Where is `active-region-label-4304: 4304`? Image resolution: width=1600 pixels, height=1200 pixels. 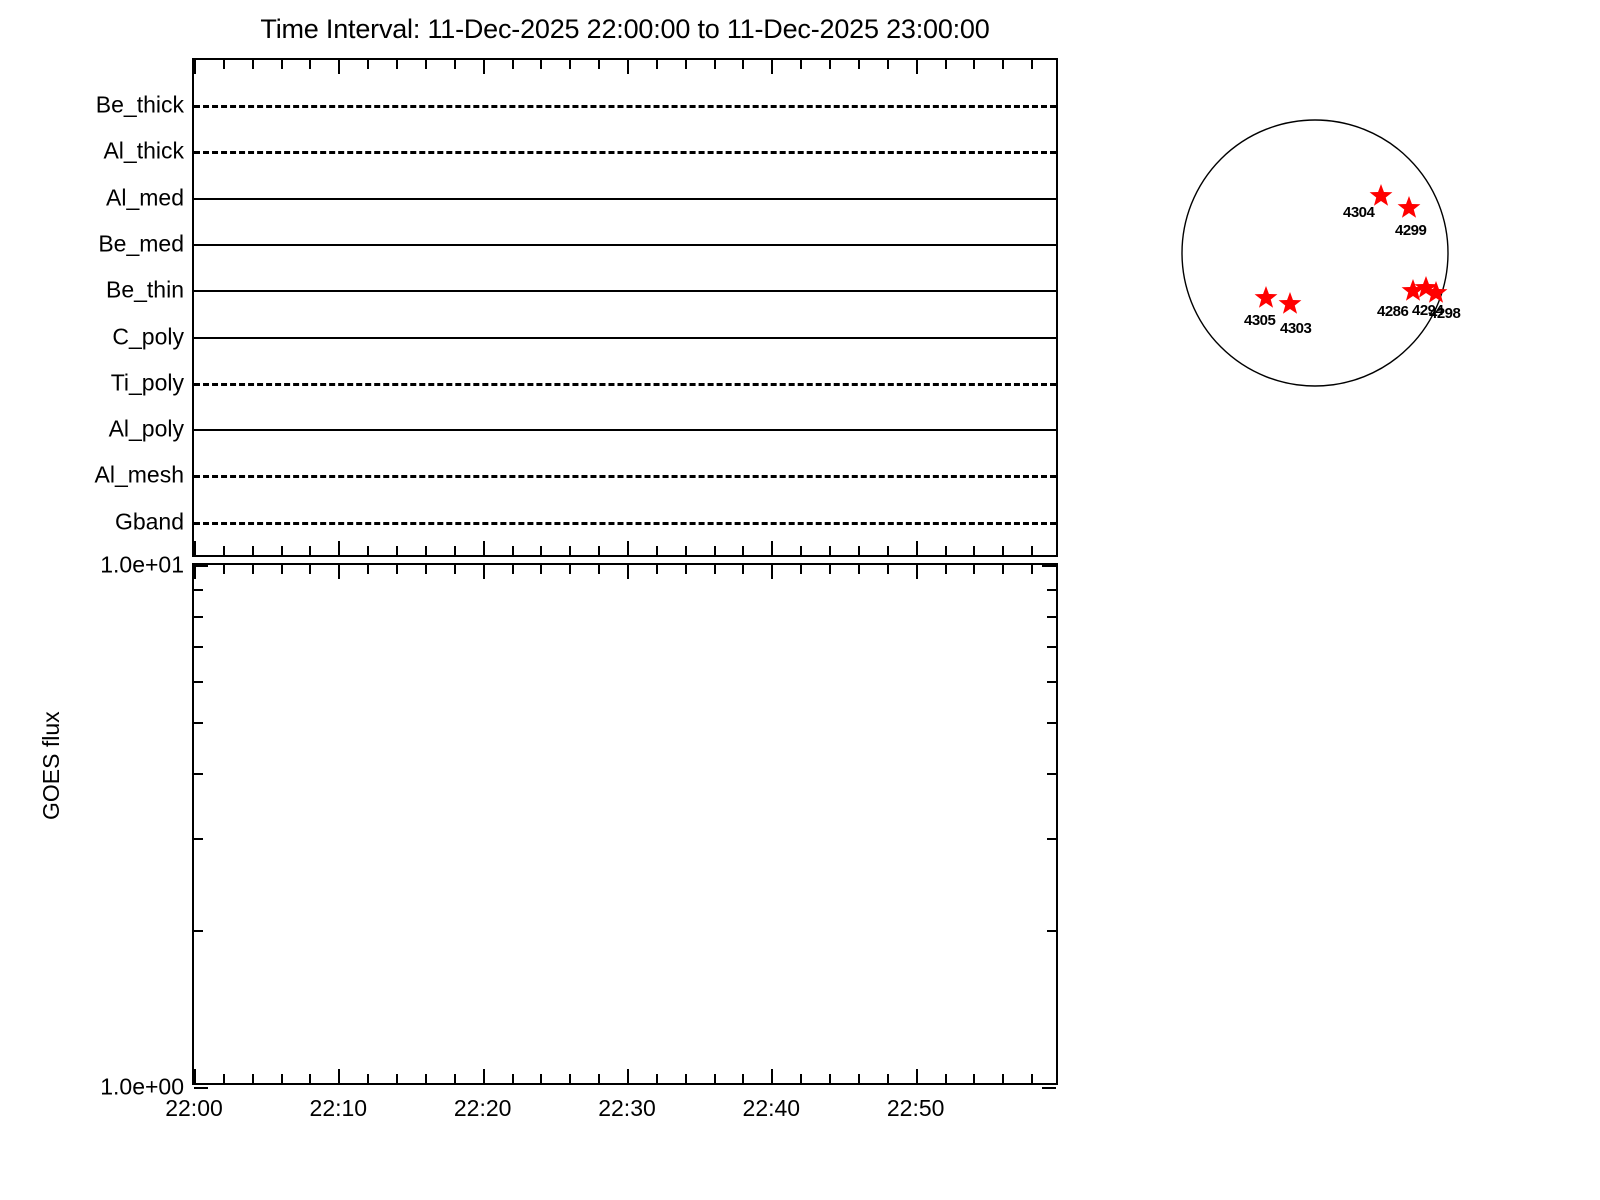
active-region-label-4304: 4304 is located at coordinates (1359, 212).